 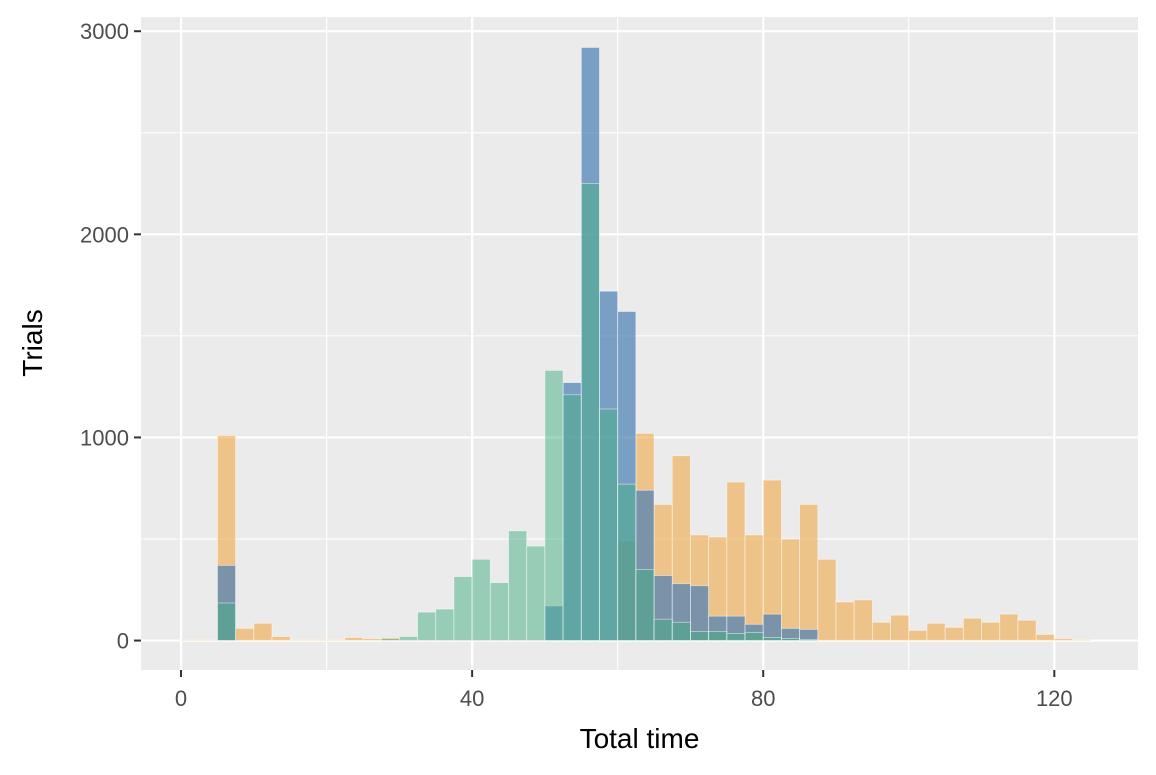 What do you see at coordinates (104, 31) in the screenshot?
I see `y-tick-label: 3000` at bounding box center [104, 31].